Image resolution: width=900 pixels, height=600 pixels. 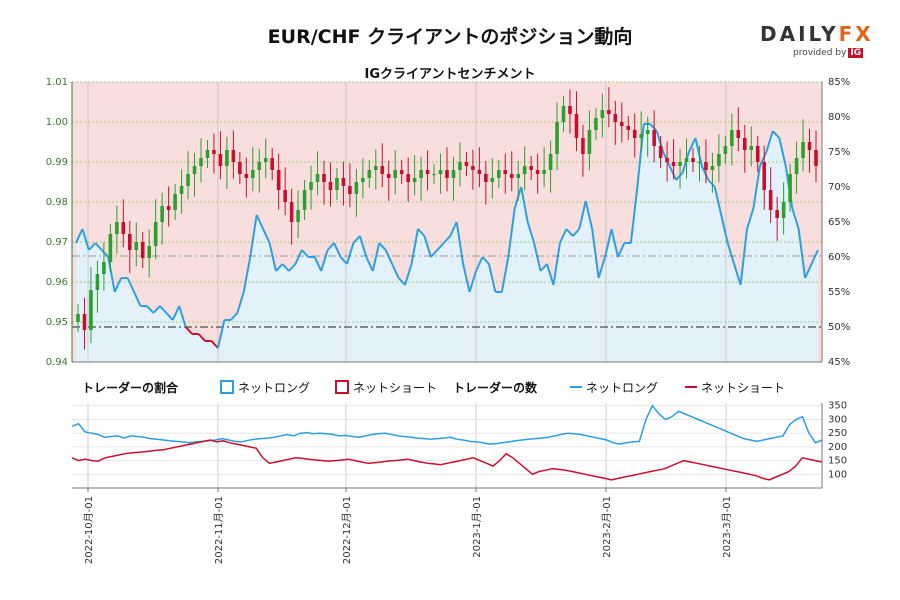 I want to click on y-right-tick-label: 60%, so click(x=839, y=257).